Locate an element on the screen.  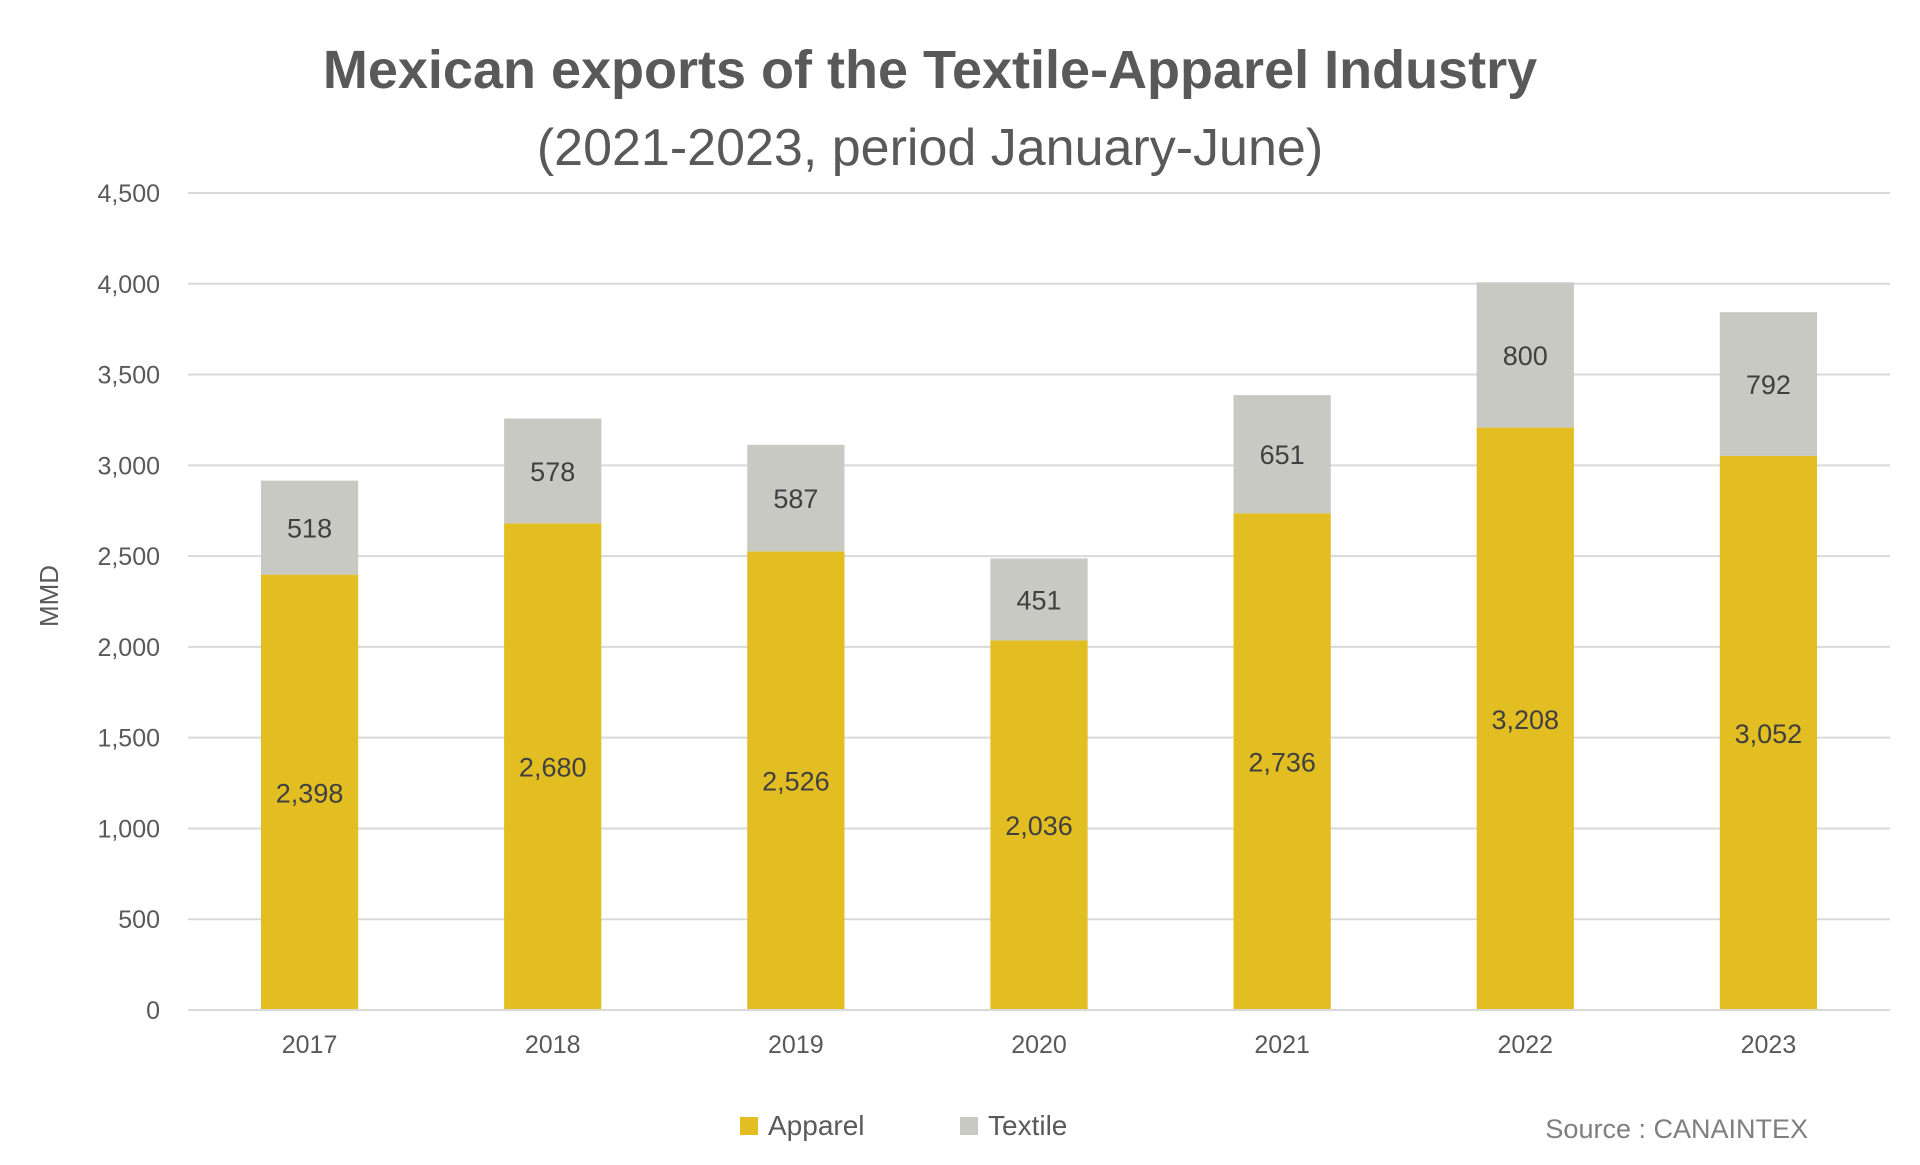
data-label-textile-2021: 651 is located at coordinates (1282, 455).